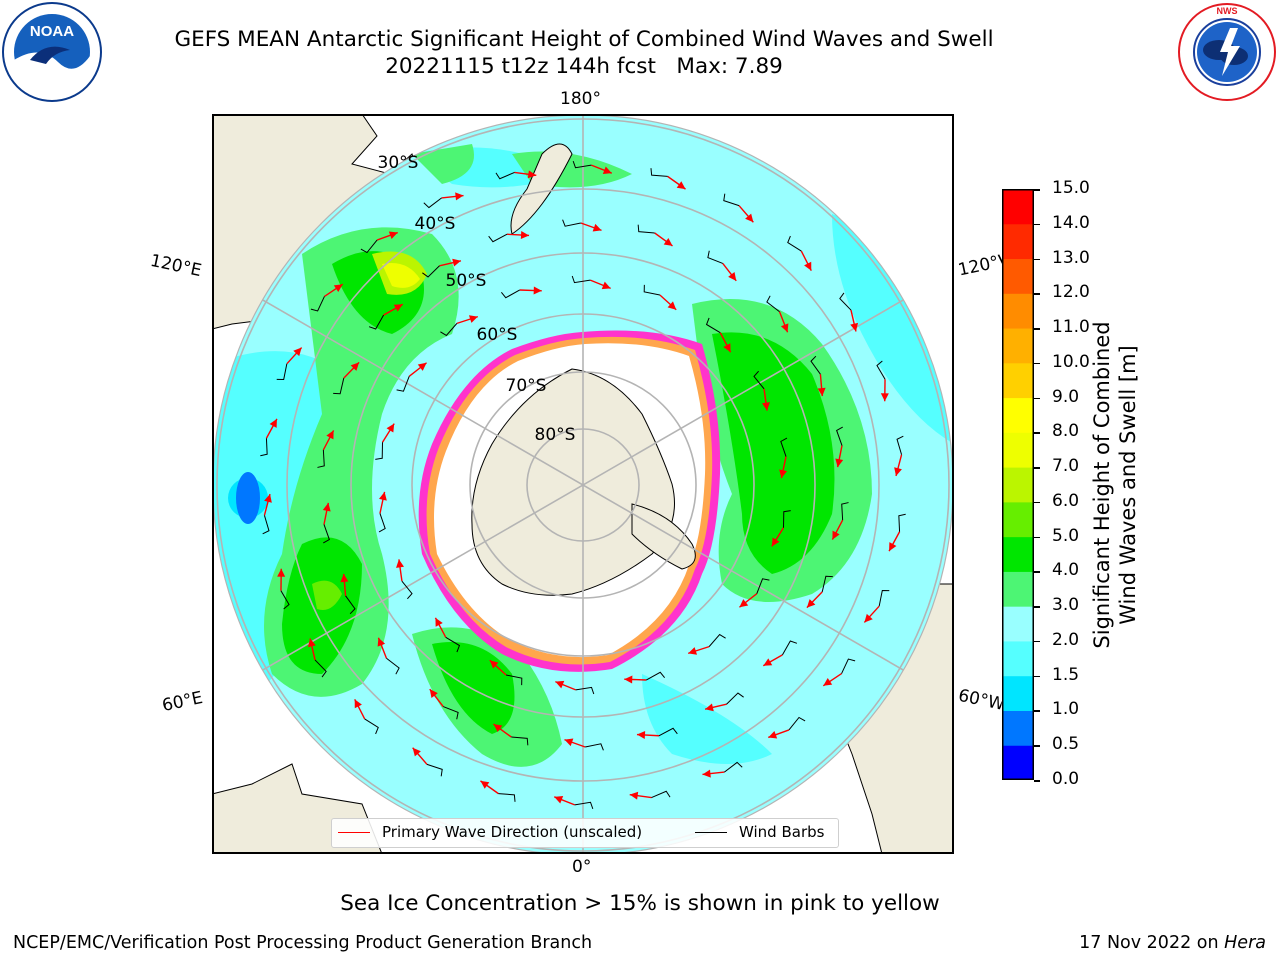  Describe the element at coordinates (1066, 674) in the screenshot. I see `colorbar-tick-label: 1.5` at that location.